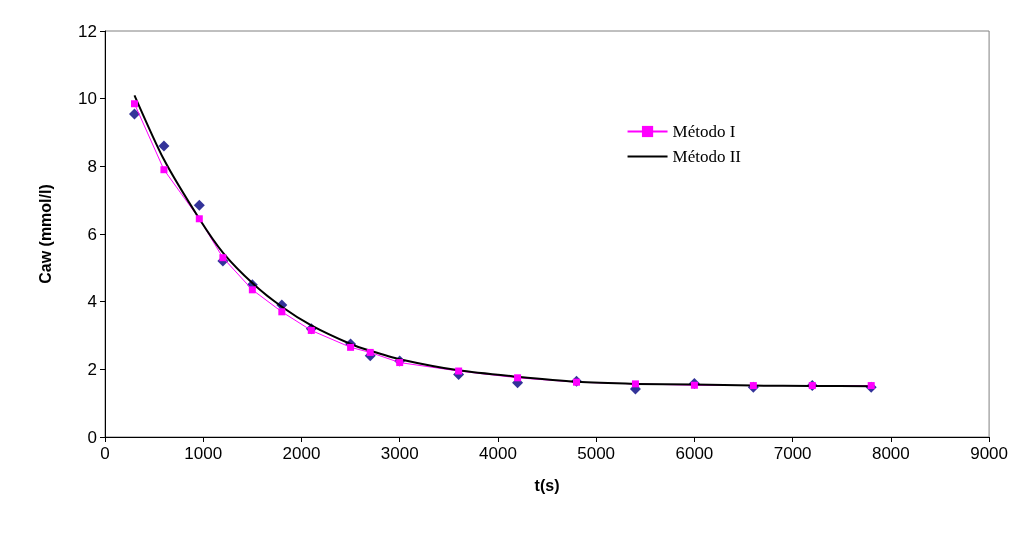 This screenshot has height=537, width=1019. What do you see at coordinates (92, 302) in the screenshot?
I see `y-tick-label: 4` at bounding box center [92, 302].